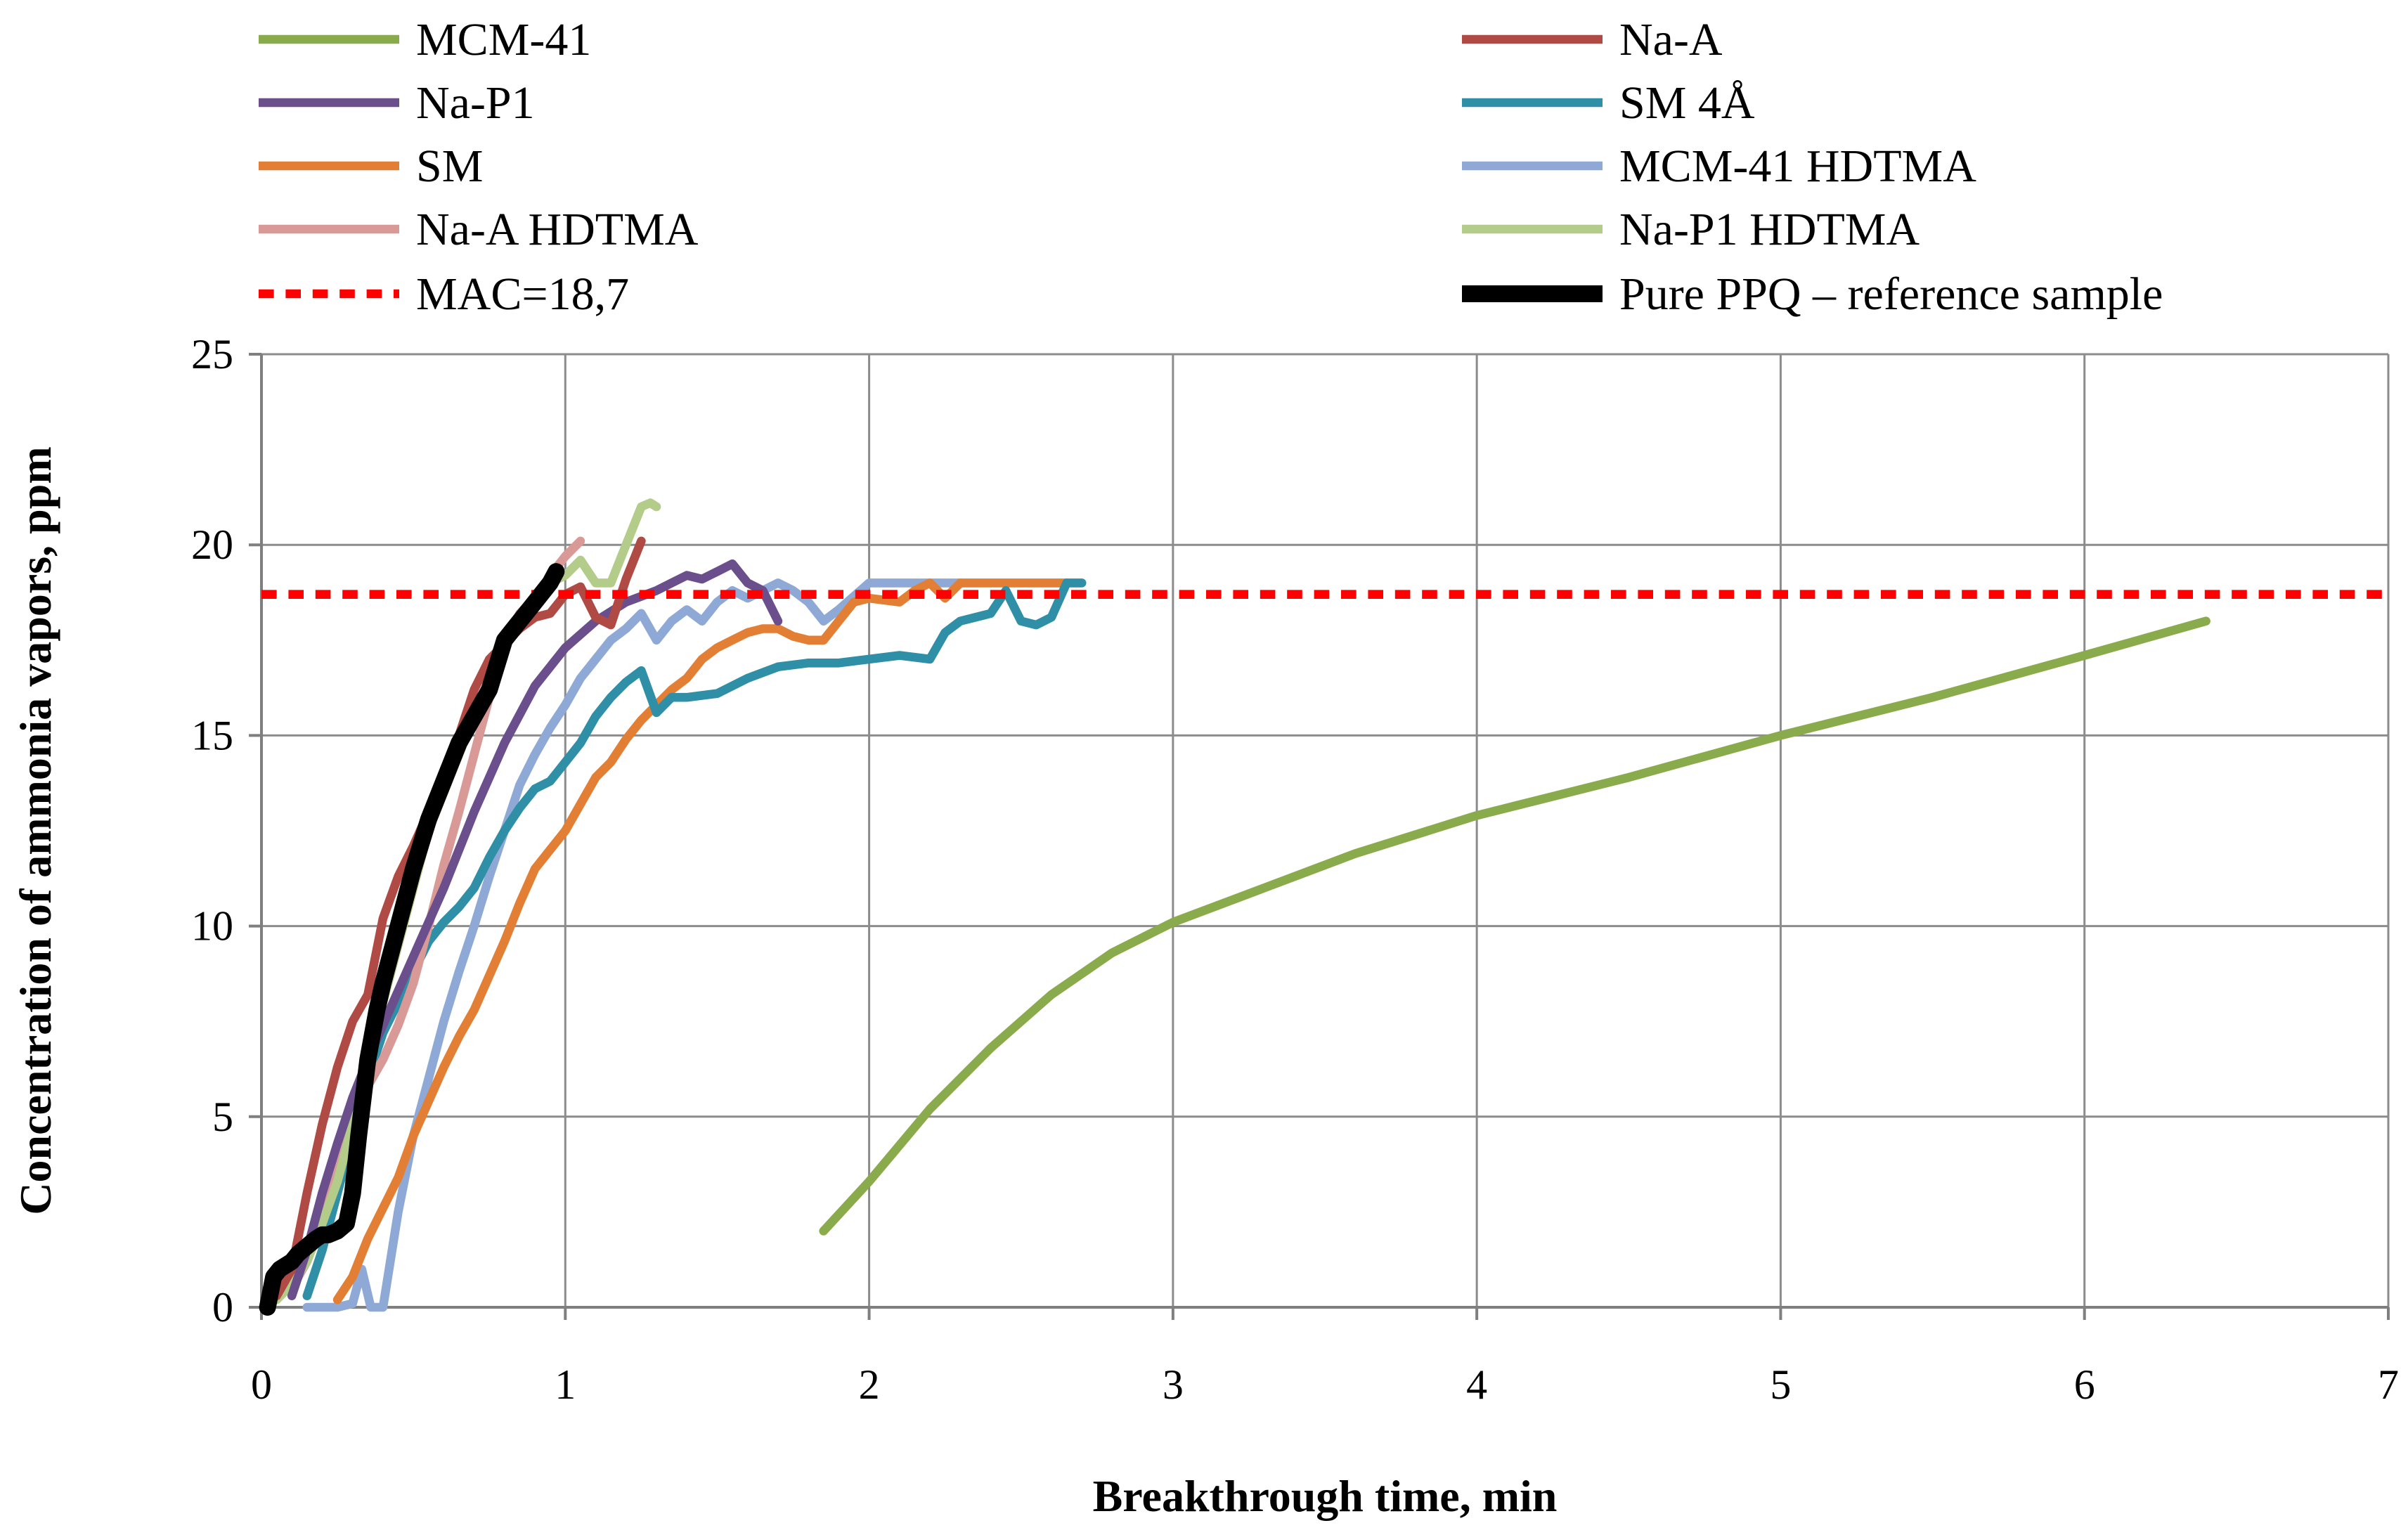 The height and width of the screenshot is (1535, 2408). I want to click on legend-label: MCM-41, so click(503, 39).